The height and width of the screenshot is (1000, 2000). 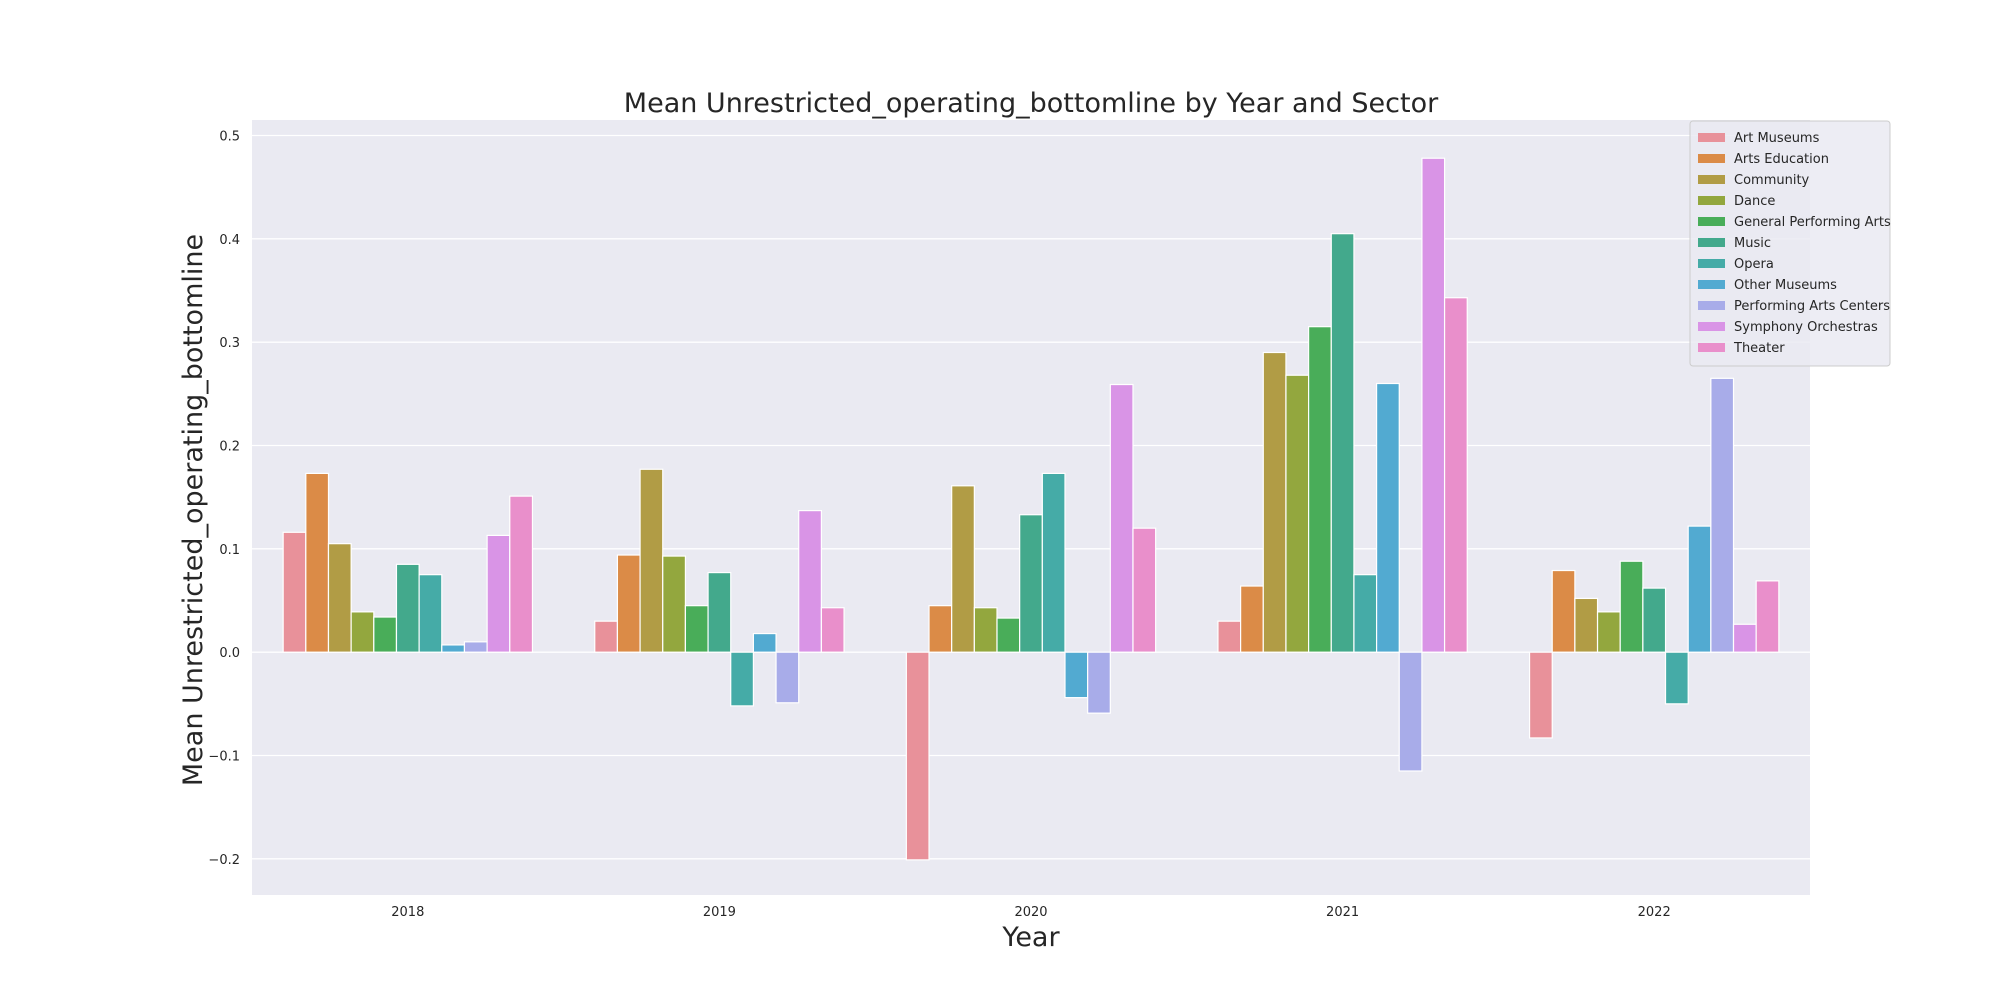 What do you see at coordinates (224, 860) in the screenshot?
I see `y-tick-label: −0.2` at bounding box center [224, 860].